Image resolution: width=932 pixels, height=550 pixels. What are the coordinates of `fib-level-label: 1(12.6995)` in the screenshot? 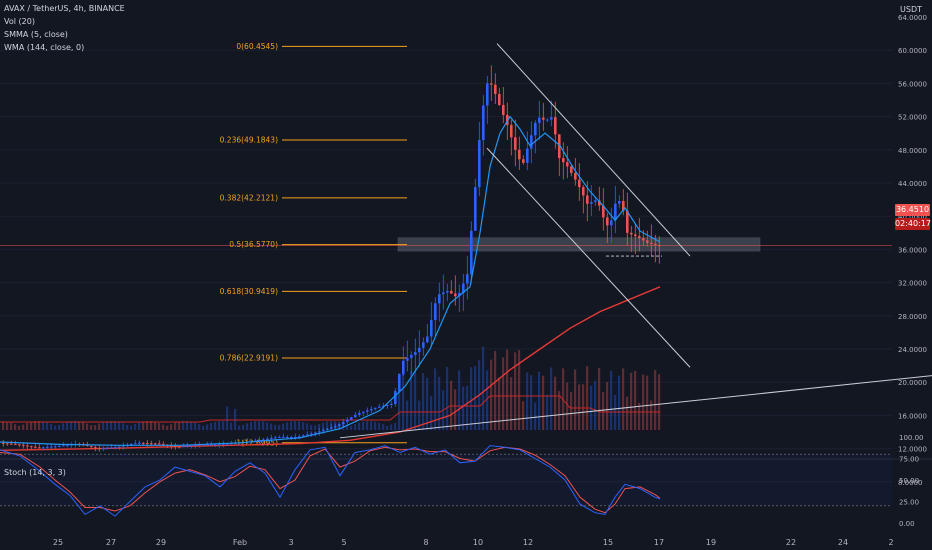 It's located at (257, 442).